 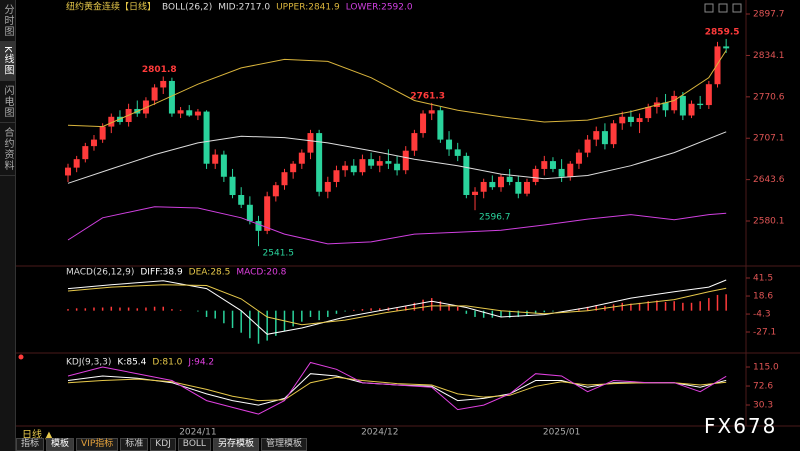 I want to click on sidebar: 分时图 K线图 闪电图 合约资料, so click(x=8, y=225).